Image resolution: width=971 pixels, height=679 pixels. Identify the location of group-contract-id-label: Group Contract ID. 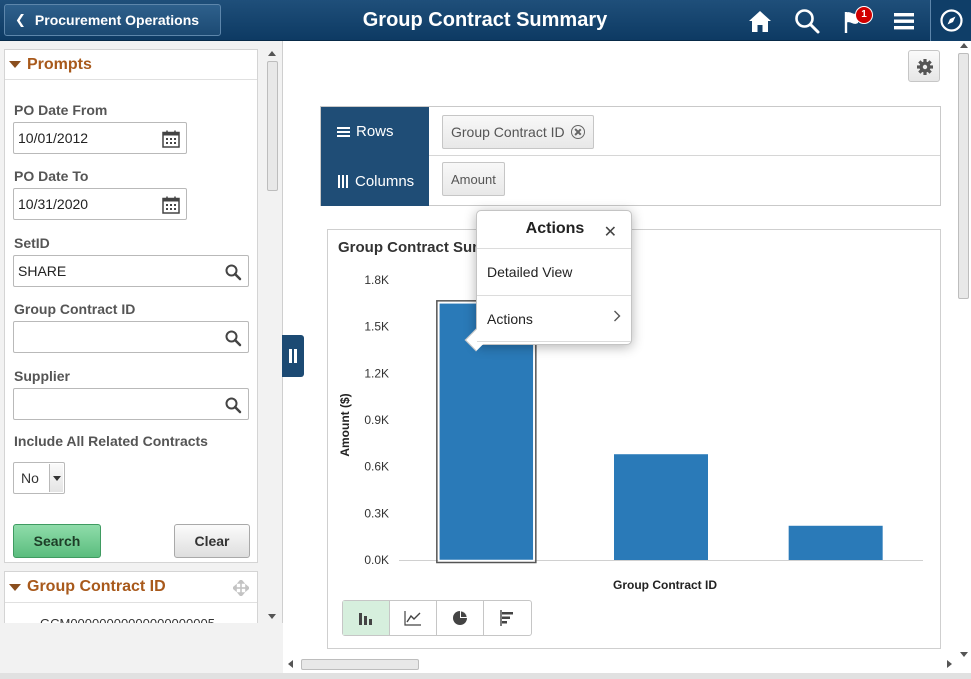
(75, 309).